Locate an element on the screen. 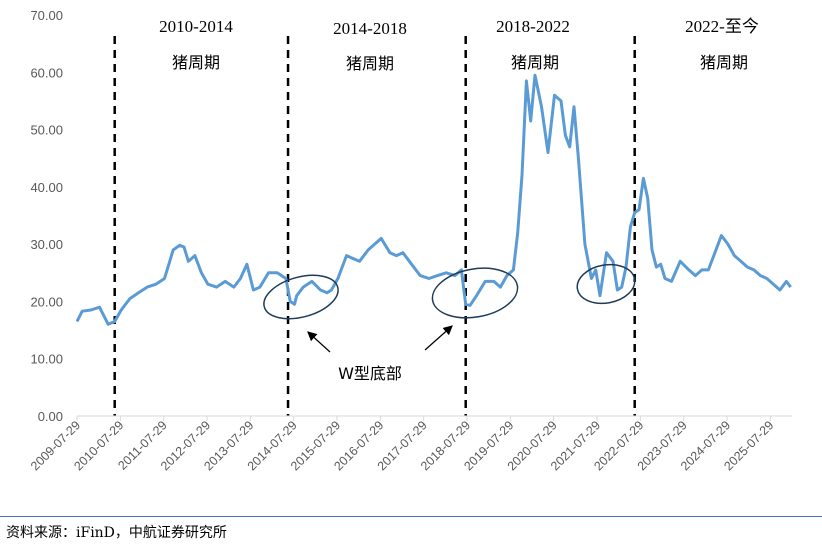  period-3-years: 2018-2022 is located at coordinates (533, 26).